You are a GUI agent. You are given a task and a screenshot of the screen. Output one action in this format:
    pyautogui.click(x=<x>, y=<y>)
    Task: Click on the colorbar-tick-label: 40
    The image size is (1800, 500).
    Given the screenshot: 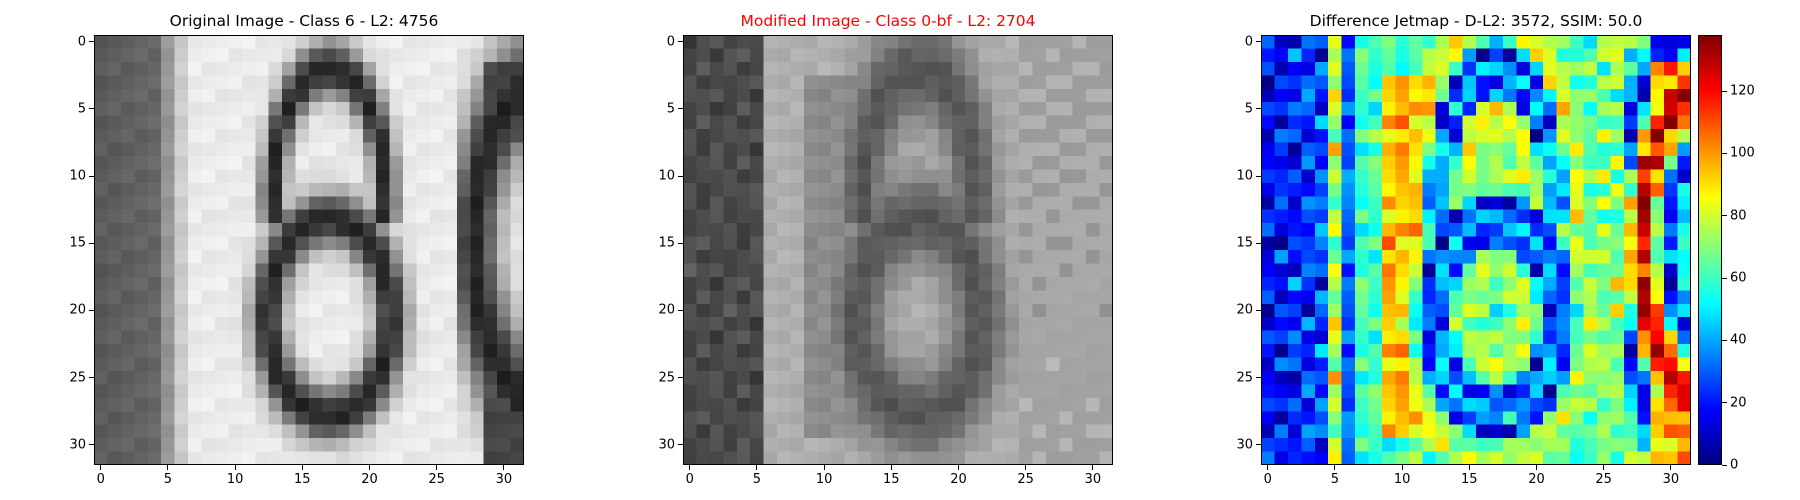 What is the action you would take?
    pyautogui.click(x=1738, y=340)
    